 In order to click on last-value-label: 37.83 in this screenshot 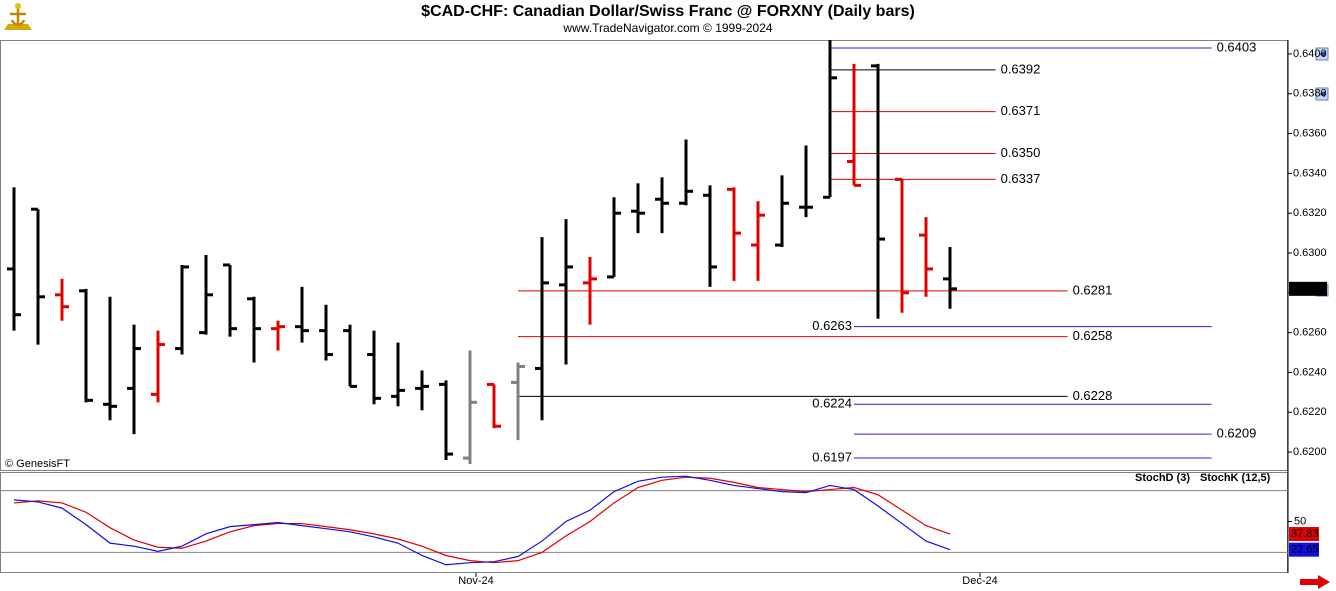, I will do `click(1305, 534)`.